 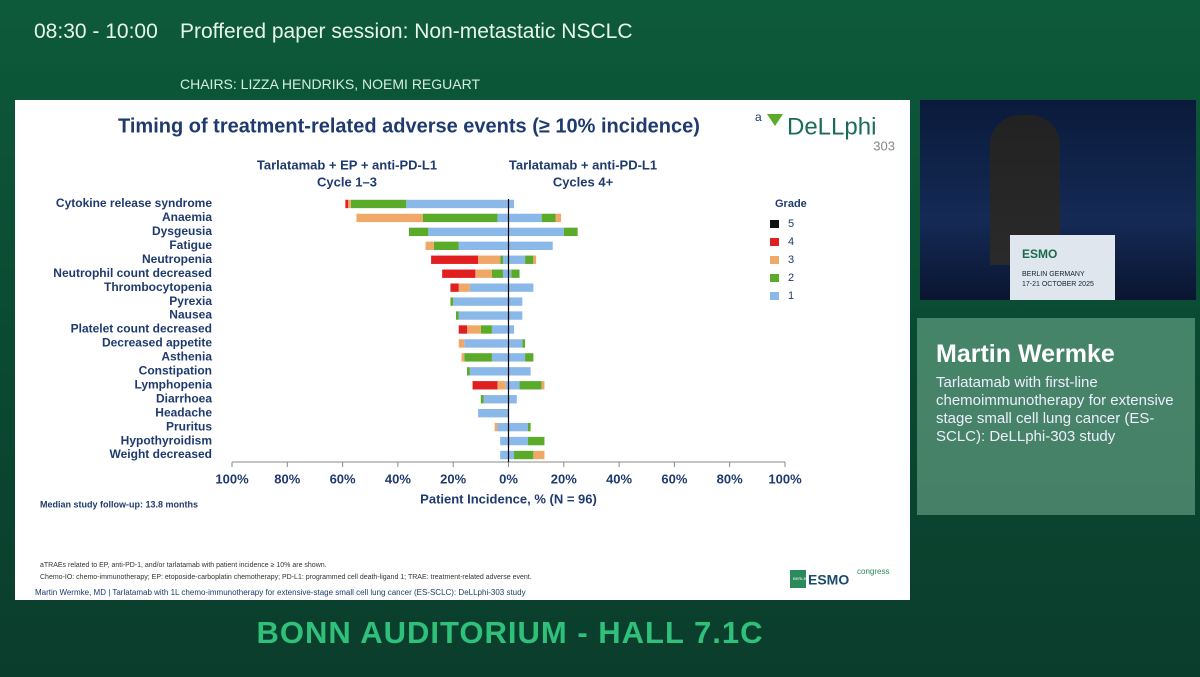 What do you see at coordinates (791, 260) in the screenshot?
I see `legend-label: 3` at bounding box center [791, 260].